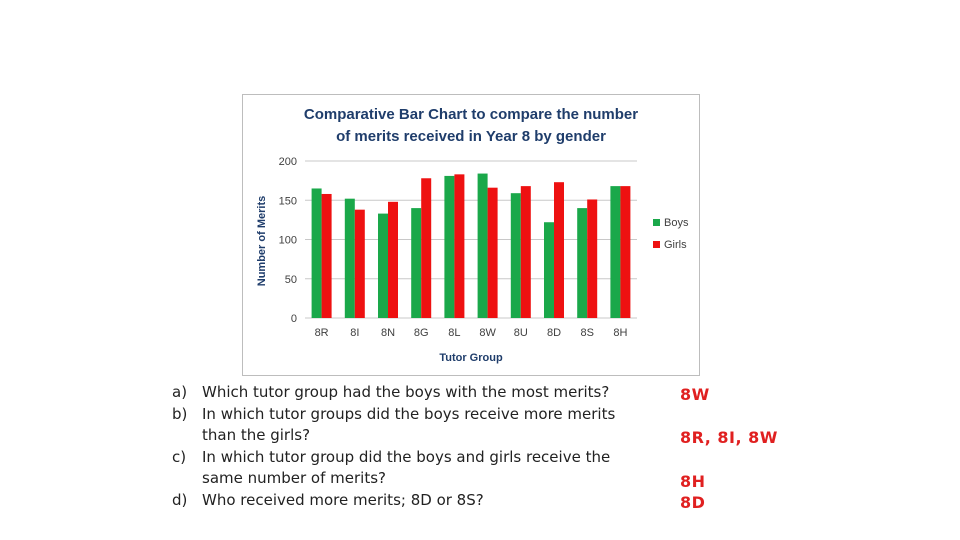 The image size is (960, 540). Describe the element at coordinates (383, 265) in the screenshot. I see `bar-boys-8n` at that location.